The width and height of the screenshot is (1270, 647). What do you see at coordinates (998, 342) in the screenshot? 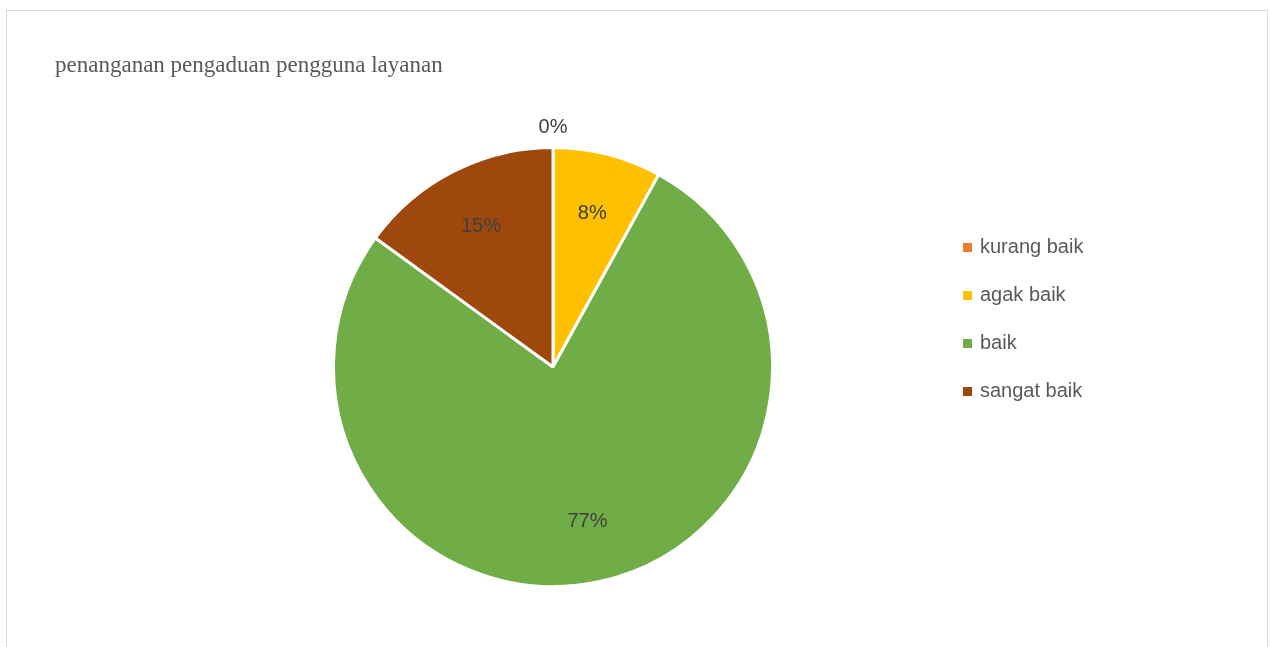
I see `legend-label: baik` at bounding box center [998, 342].